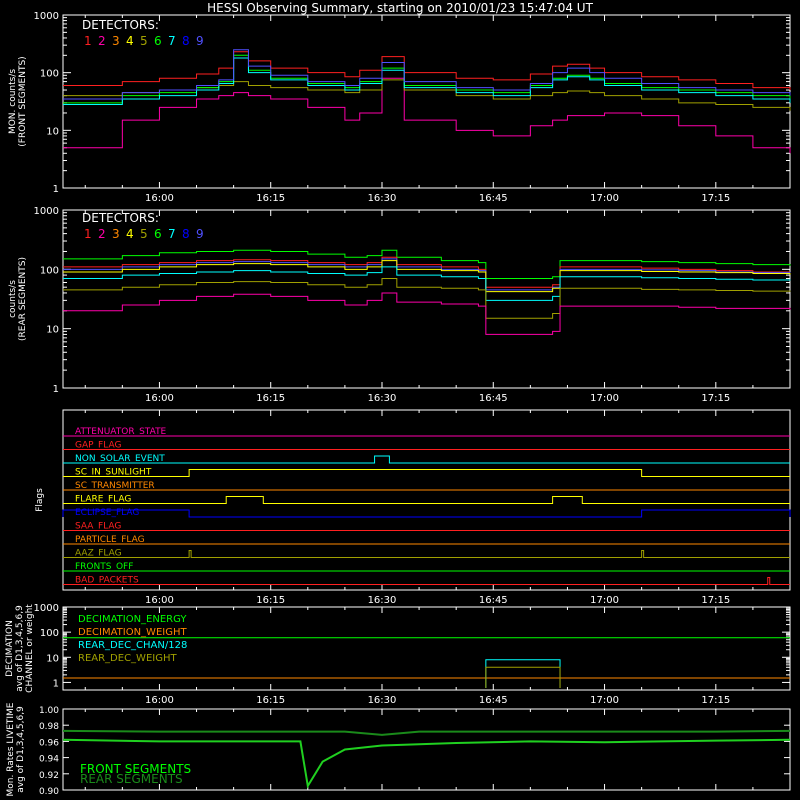 The height and width of the screenshot is (800, 800). What do you see at coordinates (120, 459) in the screenshot?
I see `flag-label: NON_SOLAR_EVENT` at bounding box center [120, 459].